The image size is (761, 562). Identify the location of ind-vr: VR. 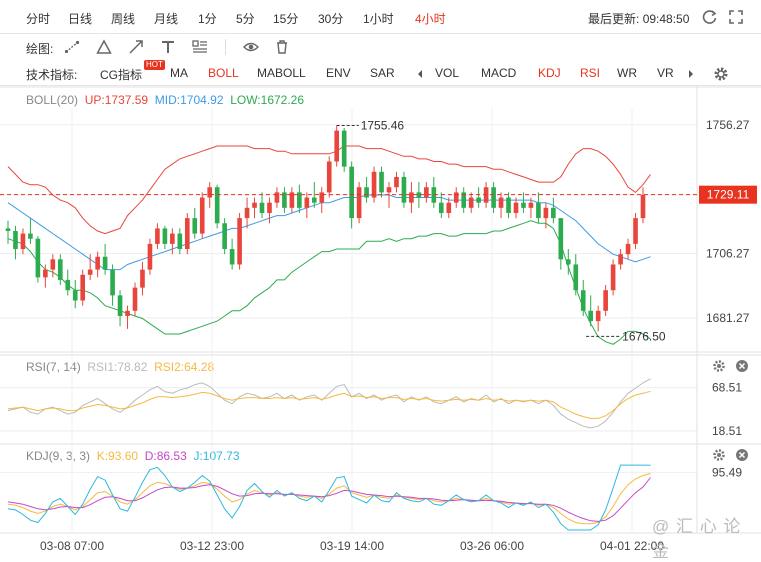
(665, 73).